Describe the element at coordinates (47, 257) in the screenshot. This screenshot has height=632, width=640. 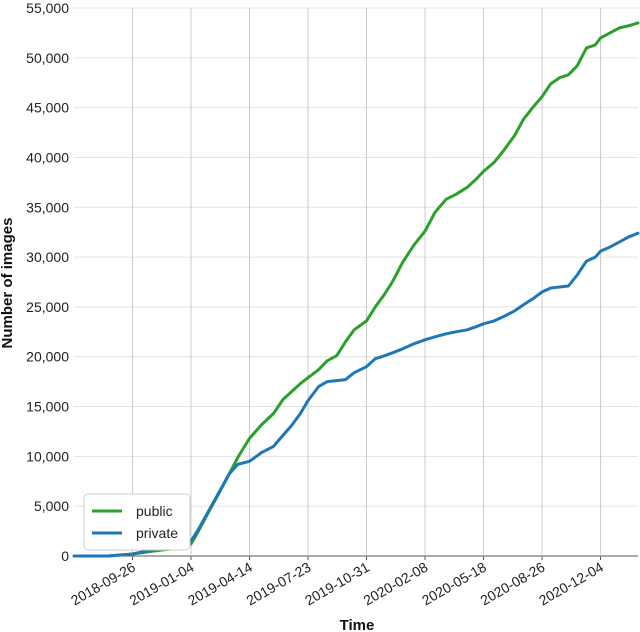
I see `y-tick-label: 30,000` at that location.